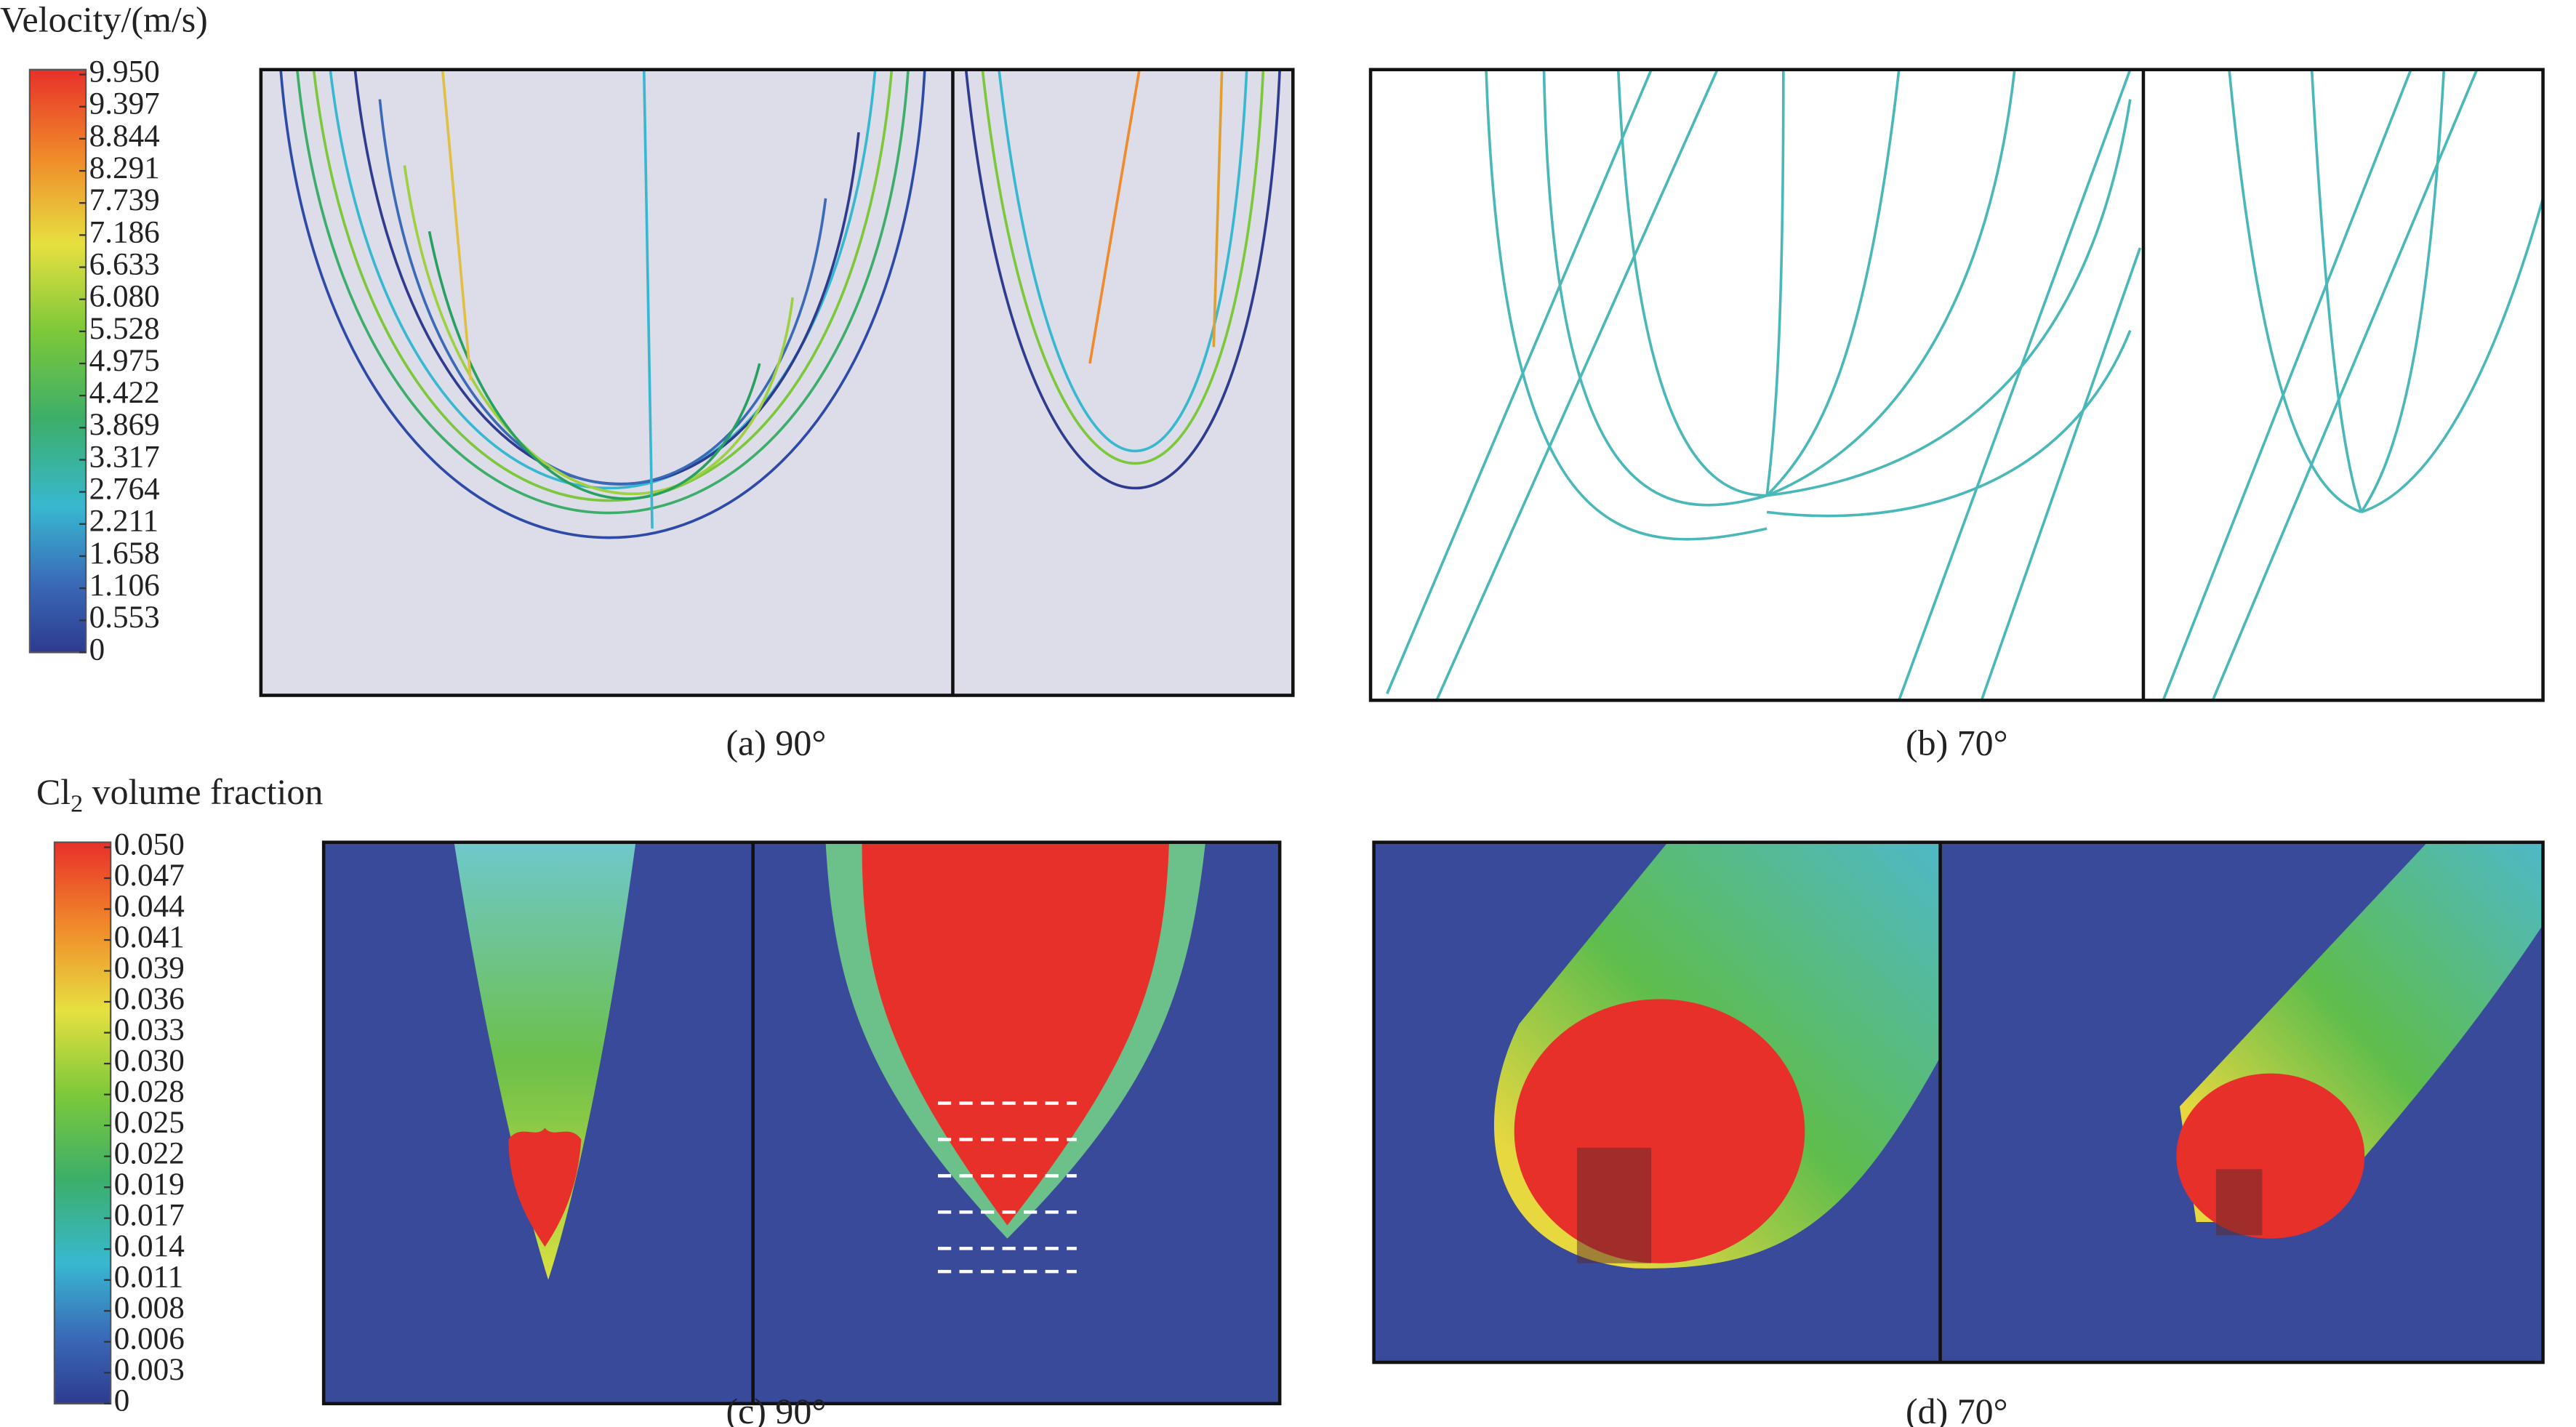 The height and width of the screenshot is (1427, 2576). Describe the element at coordinates (149, 968) in the screenshot. I see `tick-label: 0.039` at that location.